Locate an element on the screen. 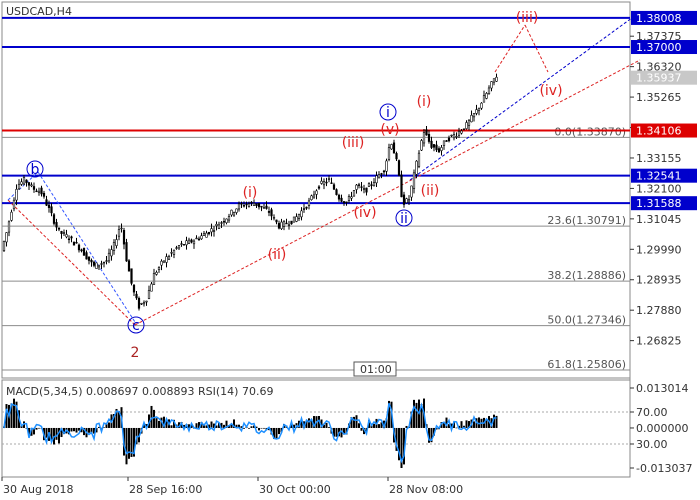  wave-label: (iv) is located at coordinates (364, 213).